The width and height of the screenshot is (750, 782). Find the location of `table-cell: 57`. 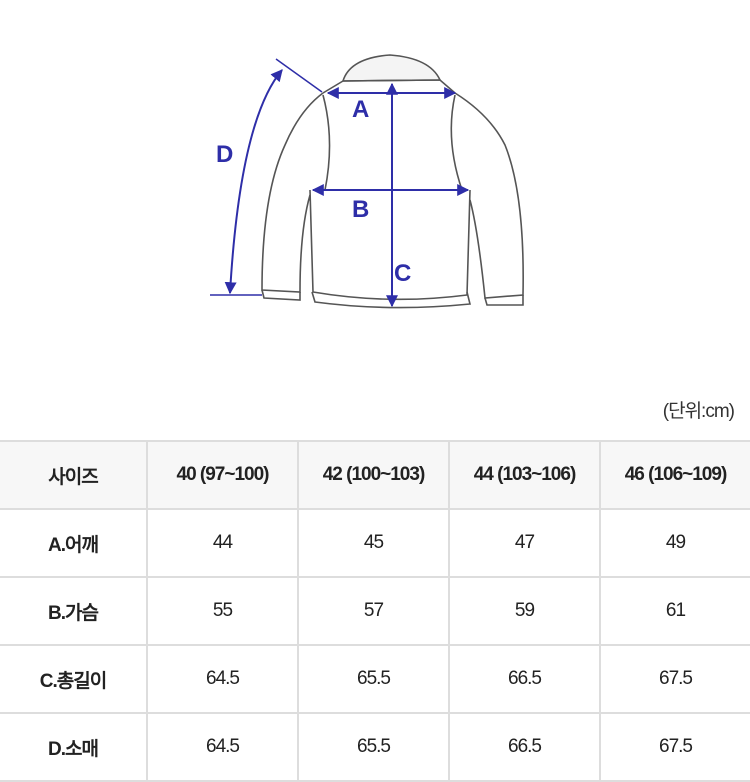

table-cell: 57 is located at coordinates (373, 611).